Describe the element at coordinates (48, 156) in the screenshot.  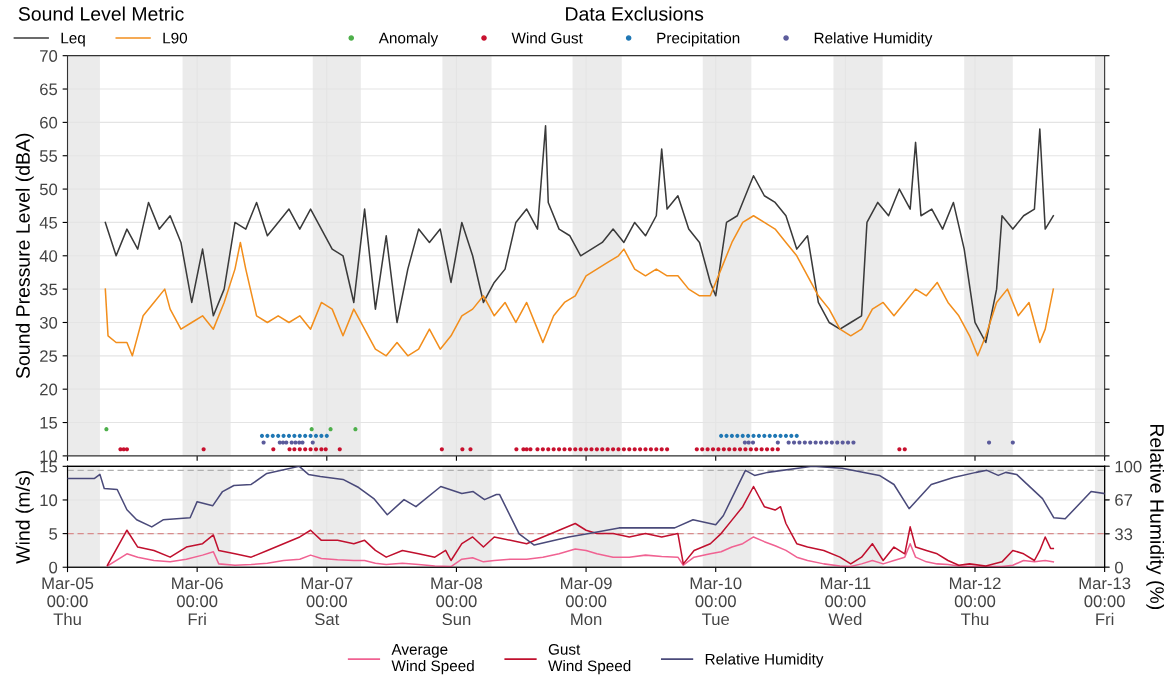
I see `y-tick-label: 55` at that location.